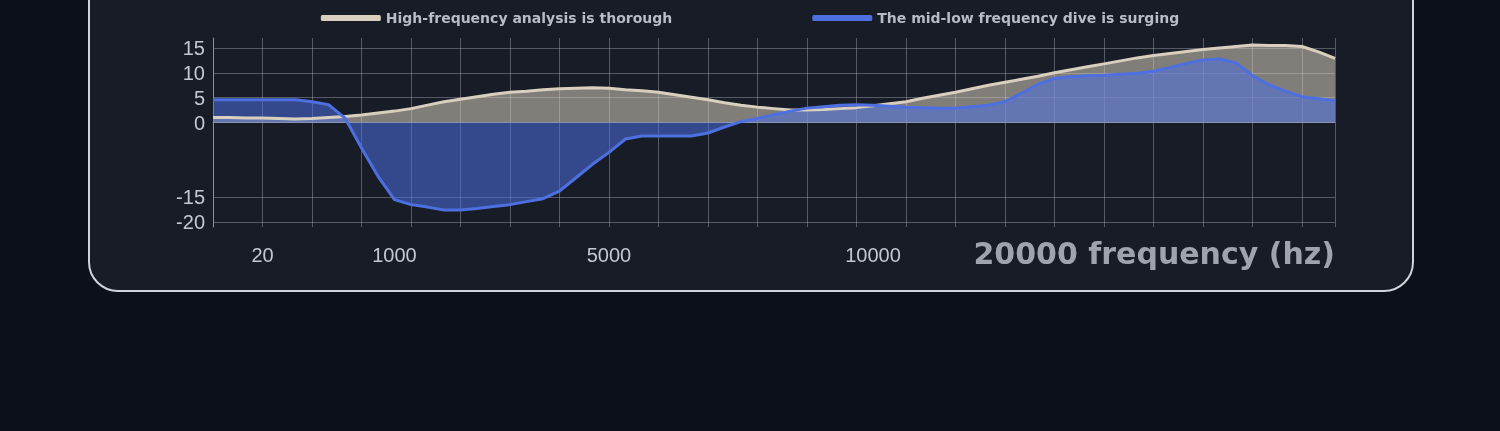  Describe the element at coordinates (394, 255) in the screenshot. I see `x-tick-label: 1000` at that location.